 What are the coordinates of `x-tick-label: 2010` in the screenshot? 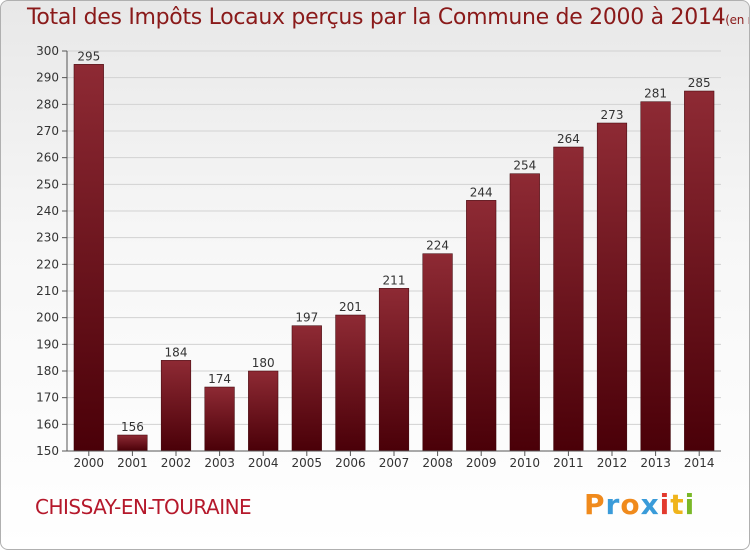 It's located at (525, 463).